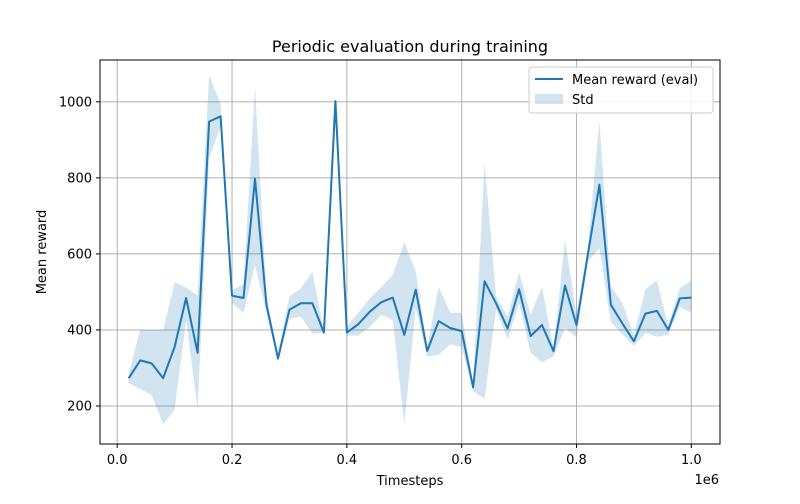 The width and height of the screenshot is (800, 504). What do you see at coordinates (404, 456) in the screenshot?
I see `x-axis-ticks: 0.0 0.2 0.4 0.6 0.8 1.0` at bounding box center [404, 456].